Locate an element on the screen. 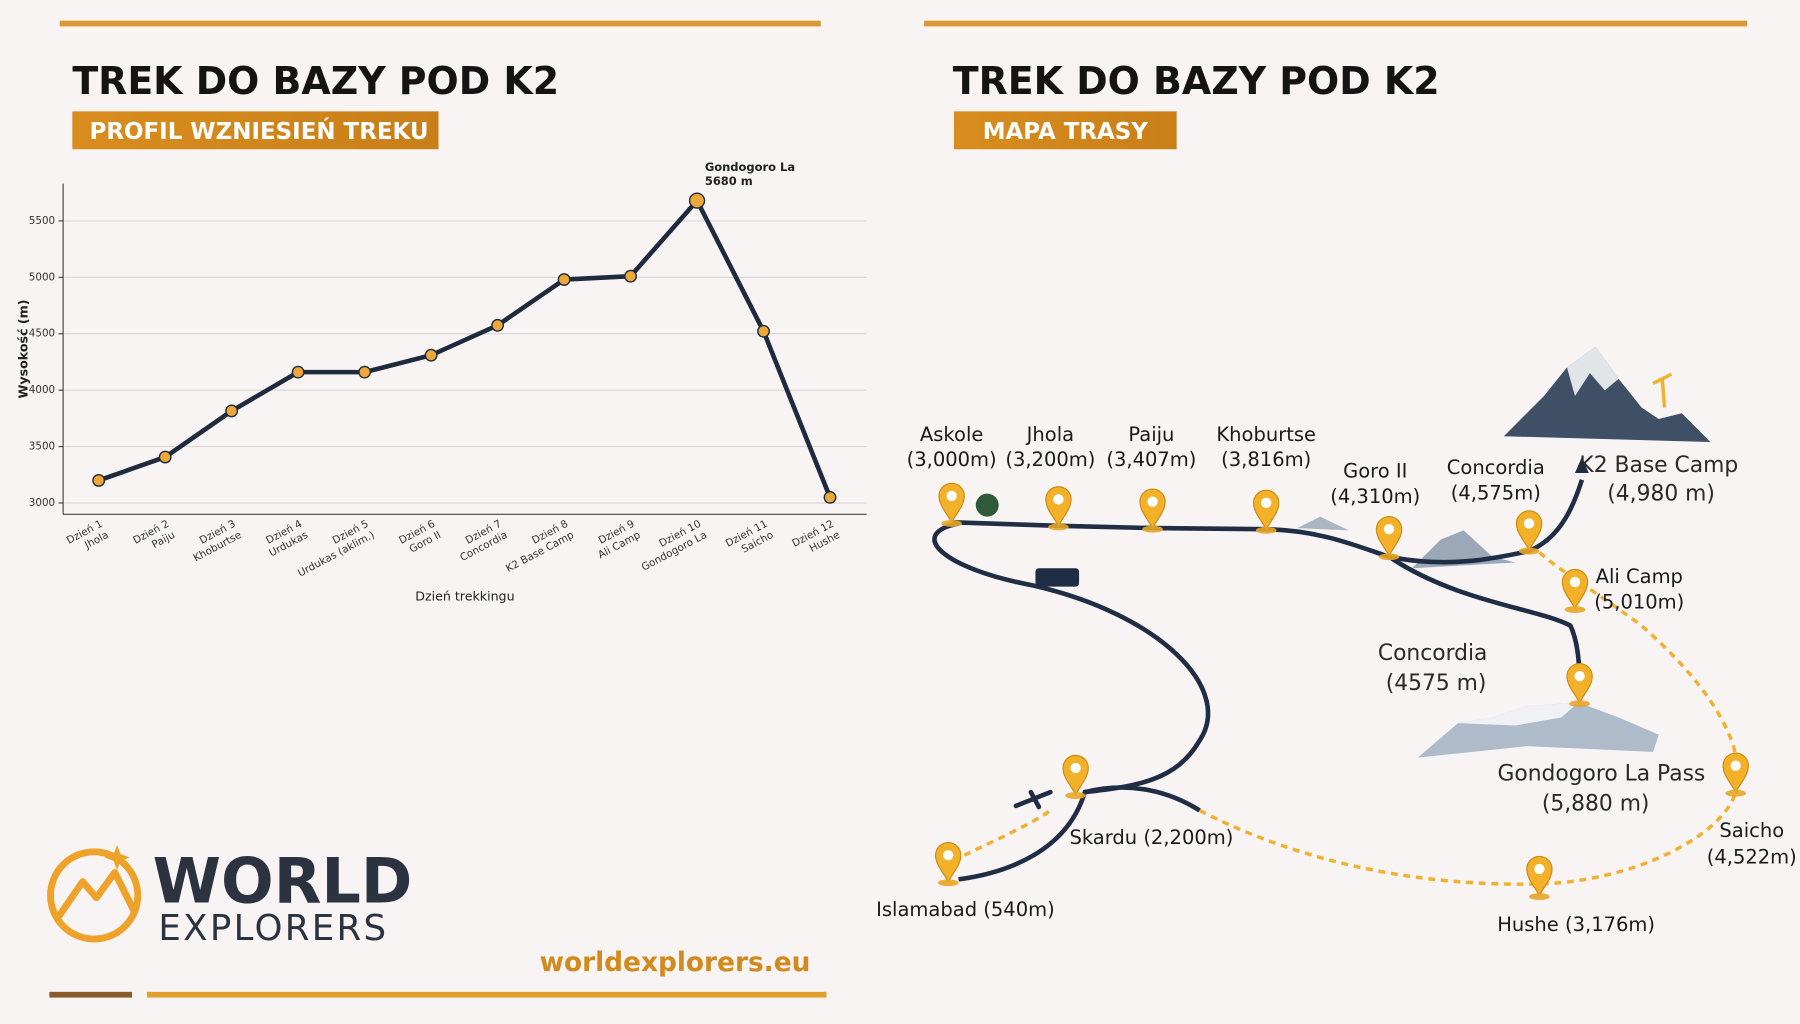 The width and height of the screenshot is (1800, 1024). x-tick-label: Dzień 11Saicho is located at coordinates (750, 539).